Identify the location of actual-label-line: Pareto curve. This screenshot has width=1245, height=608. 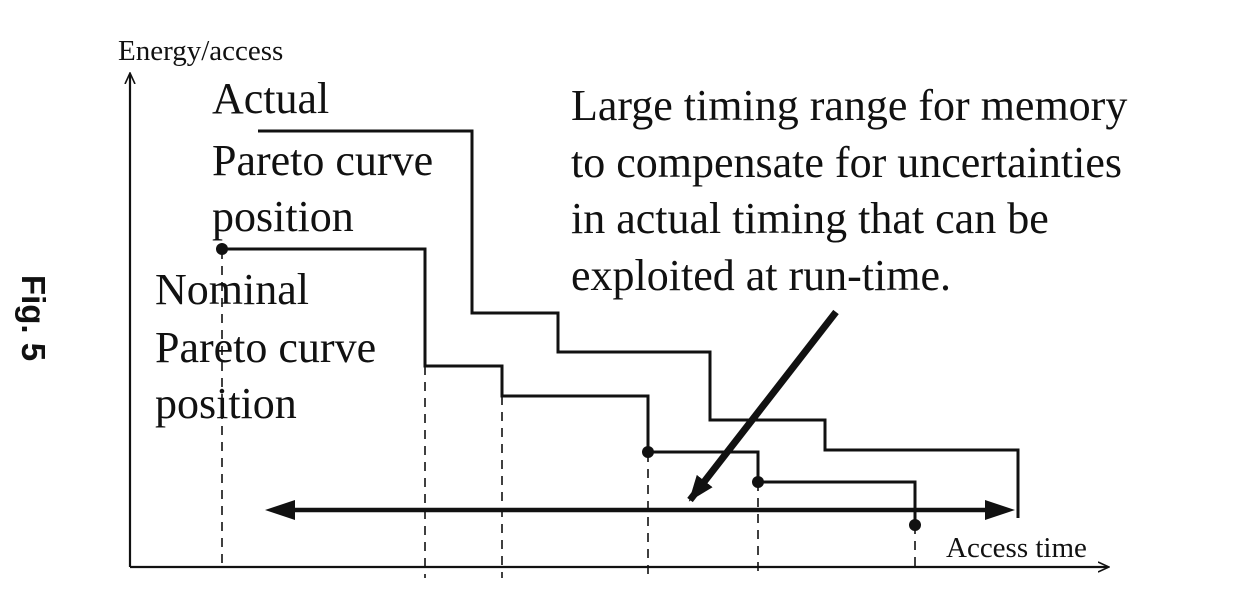
(322, 160).